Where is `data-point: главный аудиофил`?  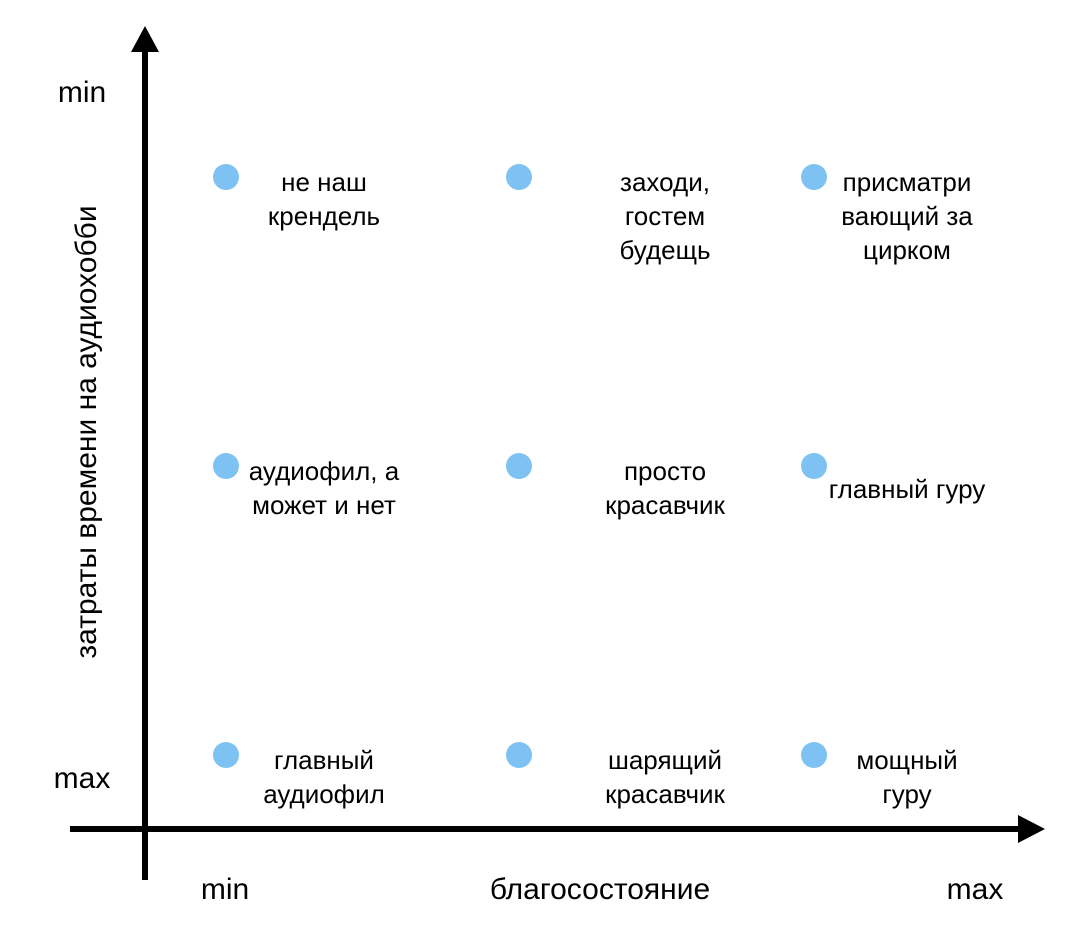
data-point: главный аудиофил is located at coordinates (299, 775).